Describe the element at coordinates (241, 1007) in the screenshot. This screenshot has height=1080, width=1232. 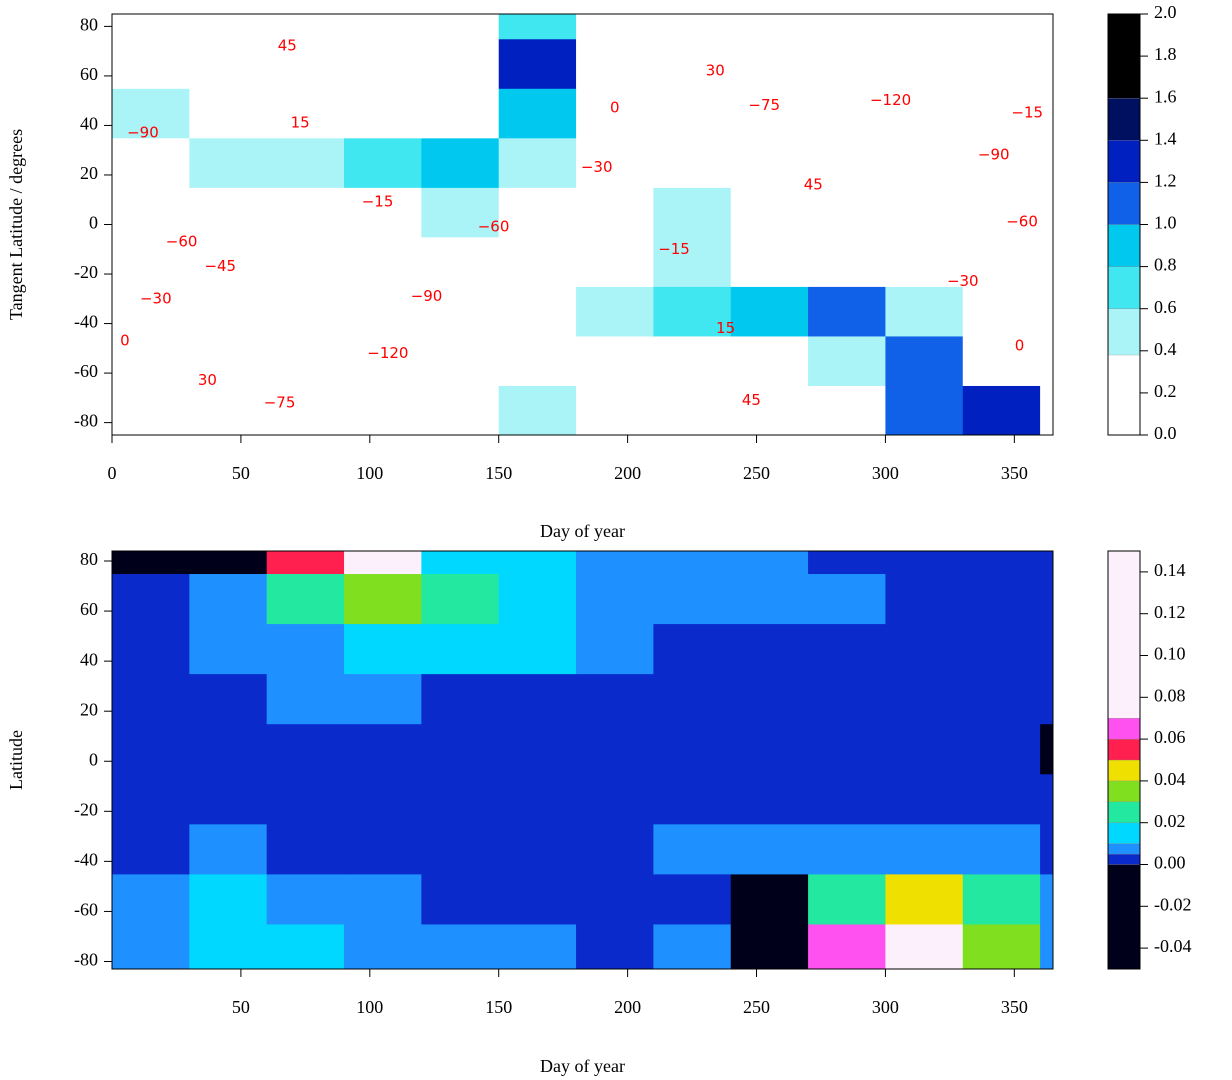
I see `x-tick-label: 50` at that location.